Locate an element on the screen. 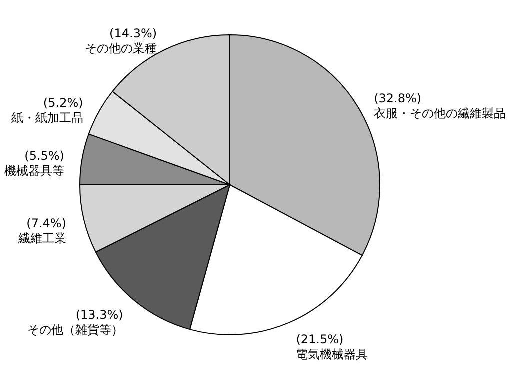  data-label: (7.4%) is located at coordinates (46, 223).